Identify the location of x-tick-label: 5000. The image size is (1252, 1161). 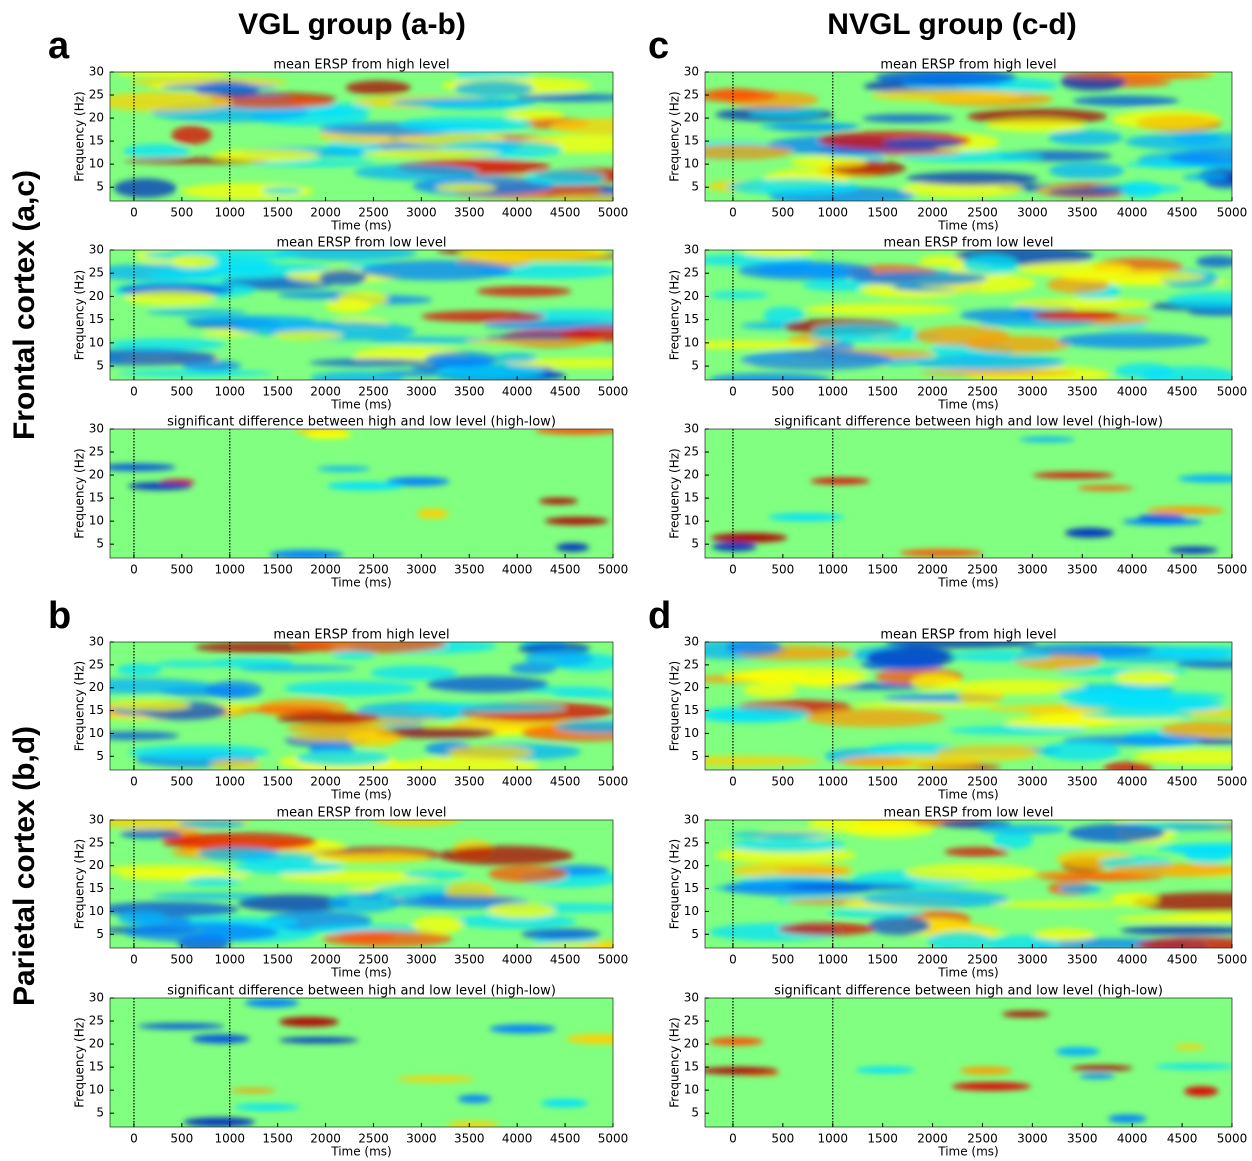
(613, 782).